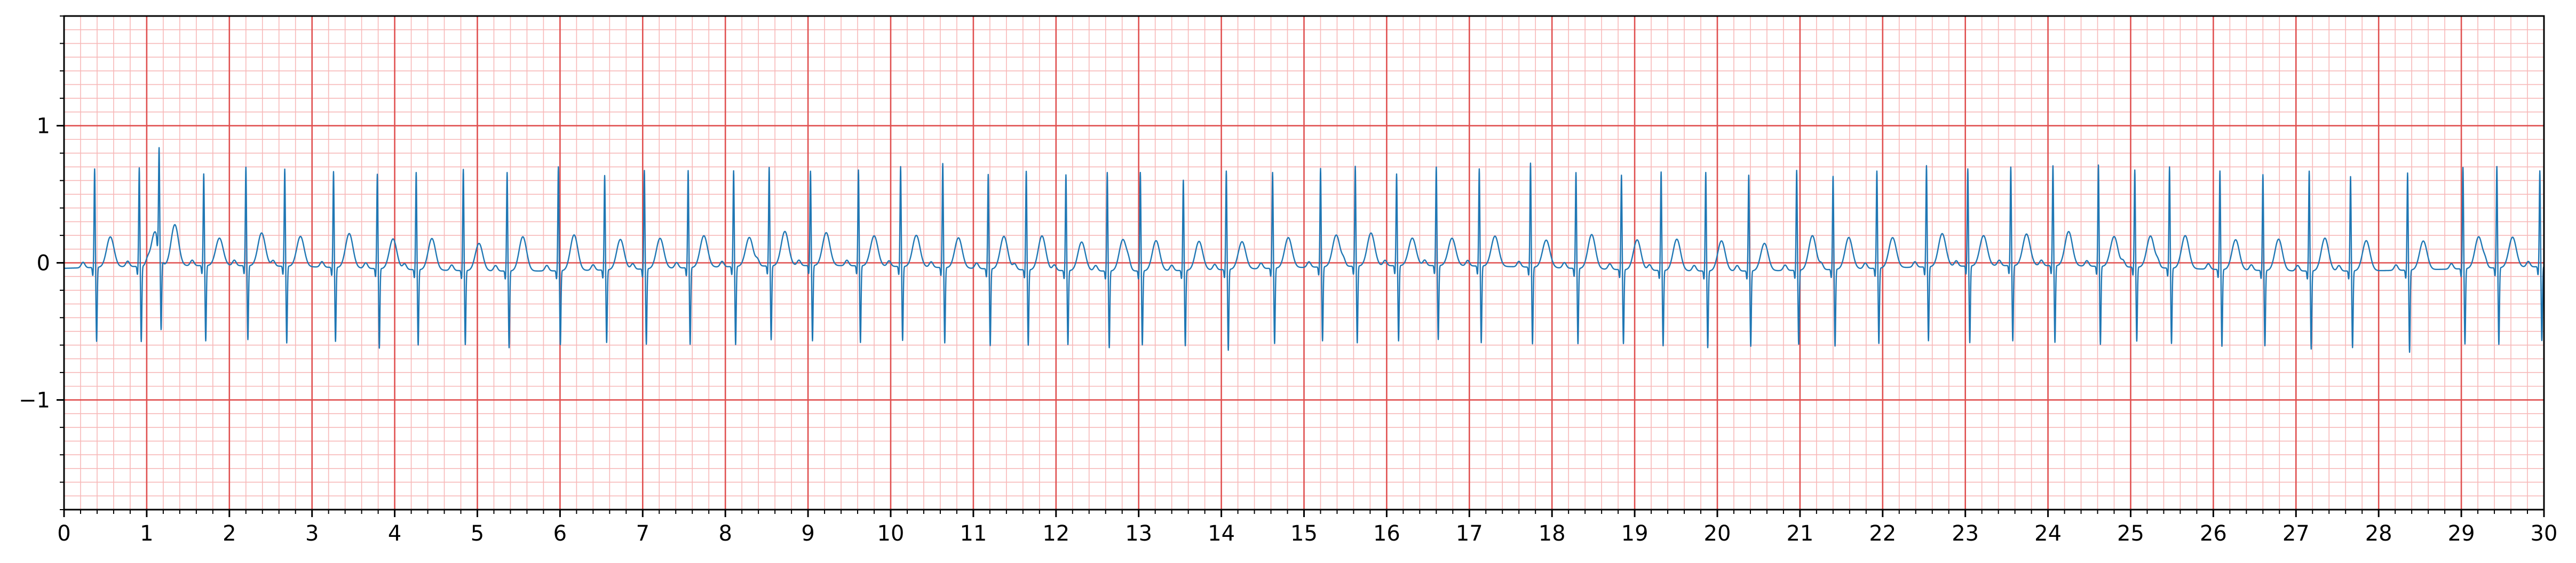  I want to click on x-tick-label: 22, so click(1882, 533).